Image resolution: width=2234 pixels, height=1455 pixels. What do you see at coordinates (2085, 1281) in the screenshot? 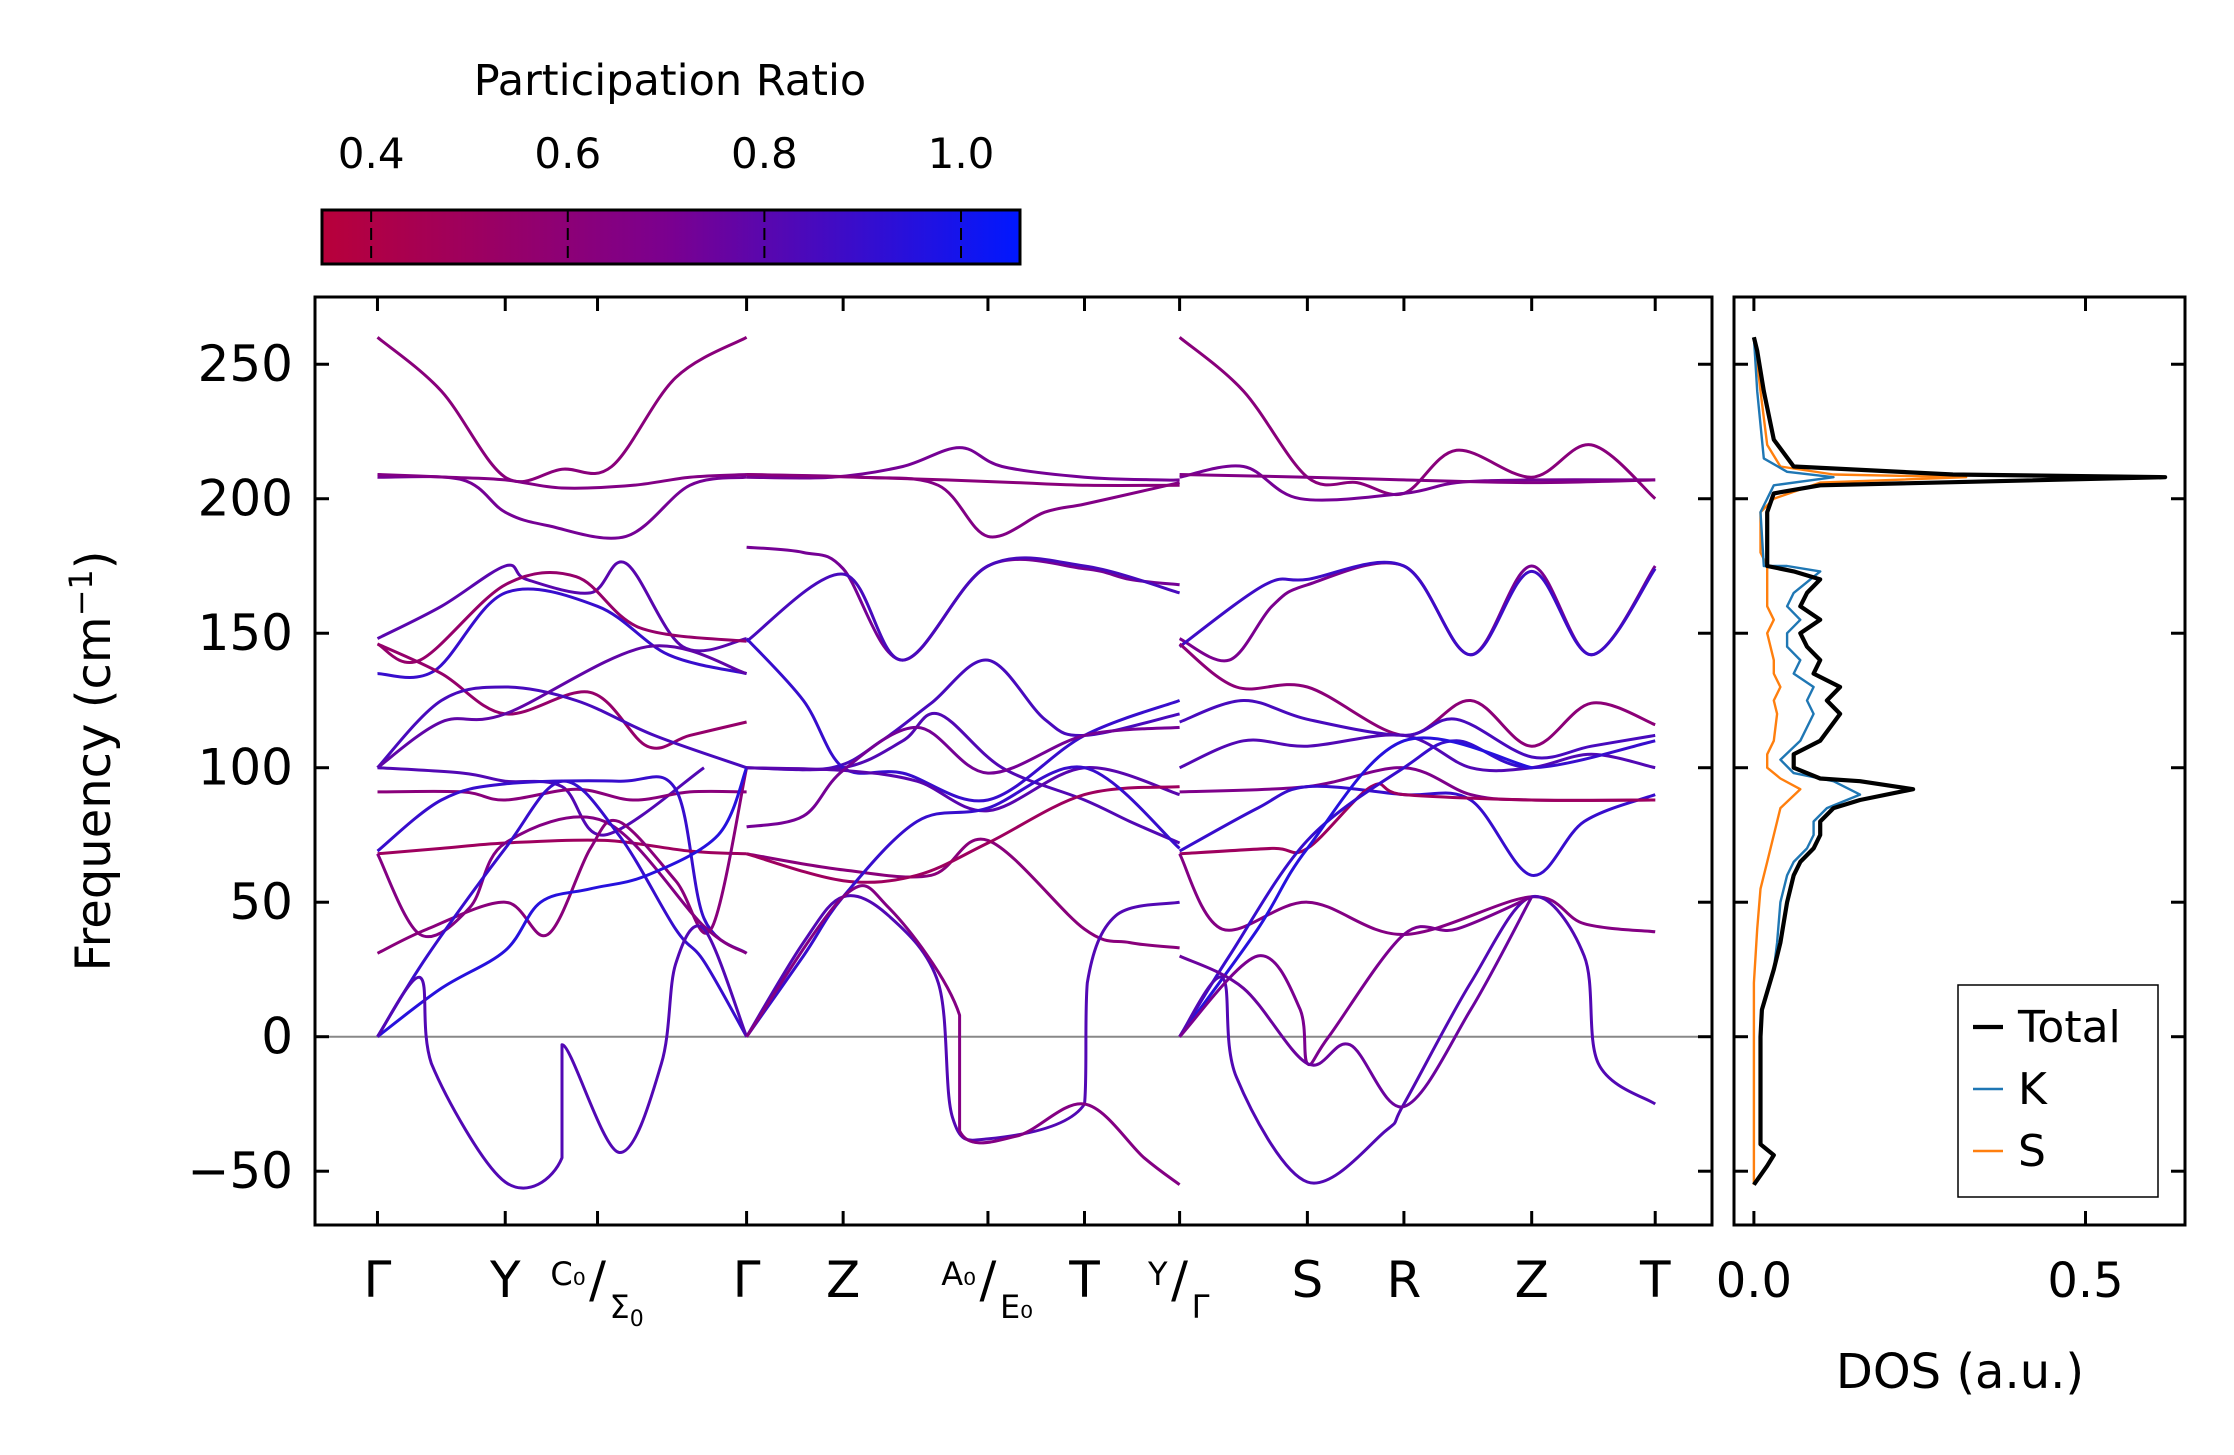
I see `dos-x-tick-label-1: 0.5` at bounding box center [2085, 1281].